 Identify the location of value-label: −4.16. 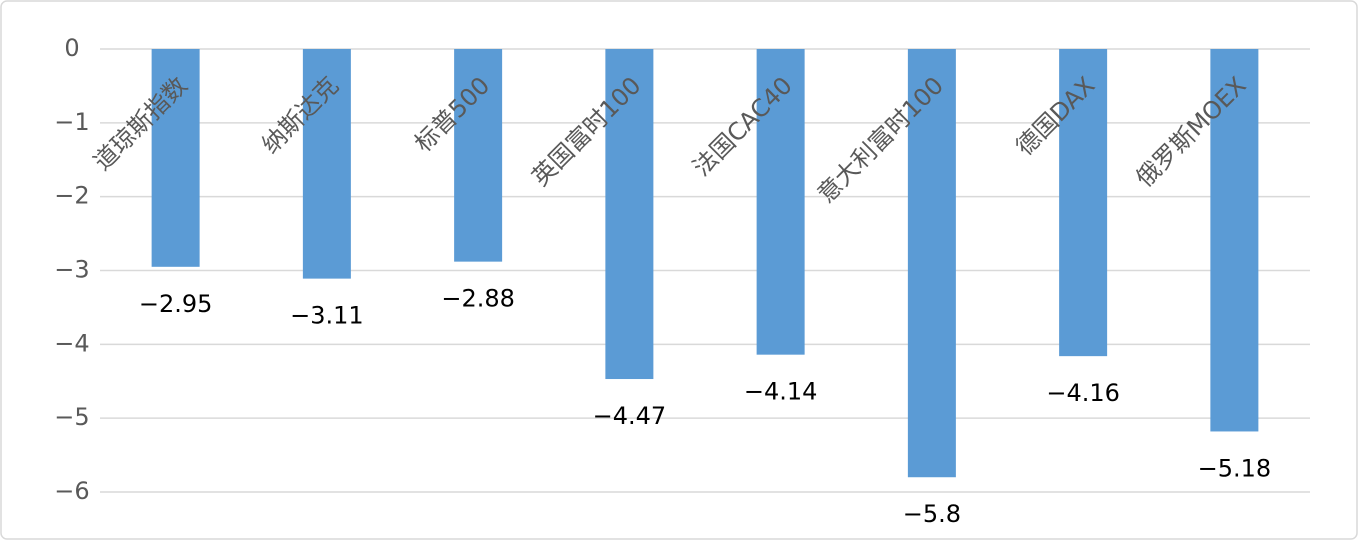
(1083, 393).